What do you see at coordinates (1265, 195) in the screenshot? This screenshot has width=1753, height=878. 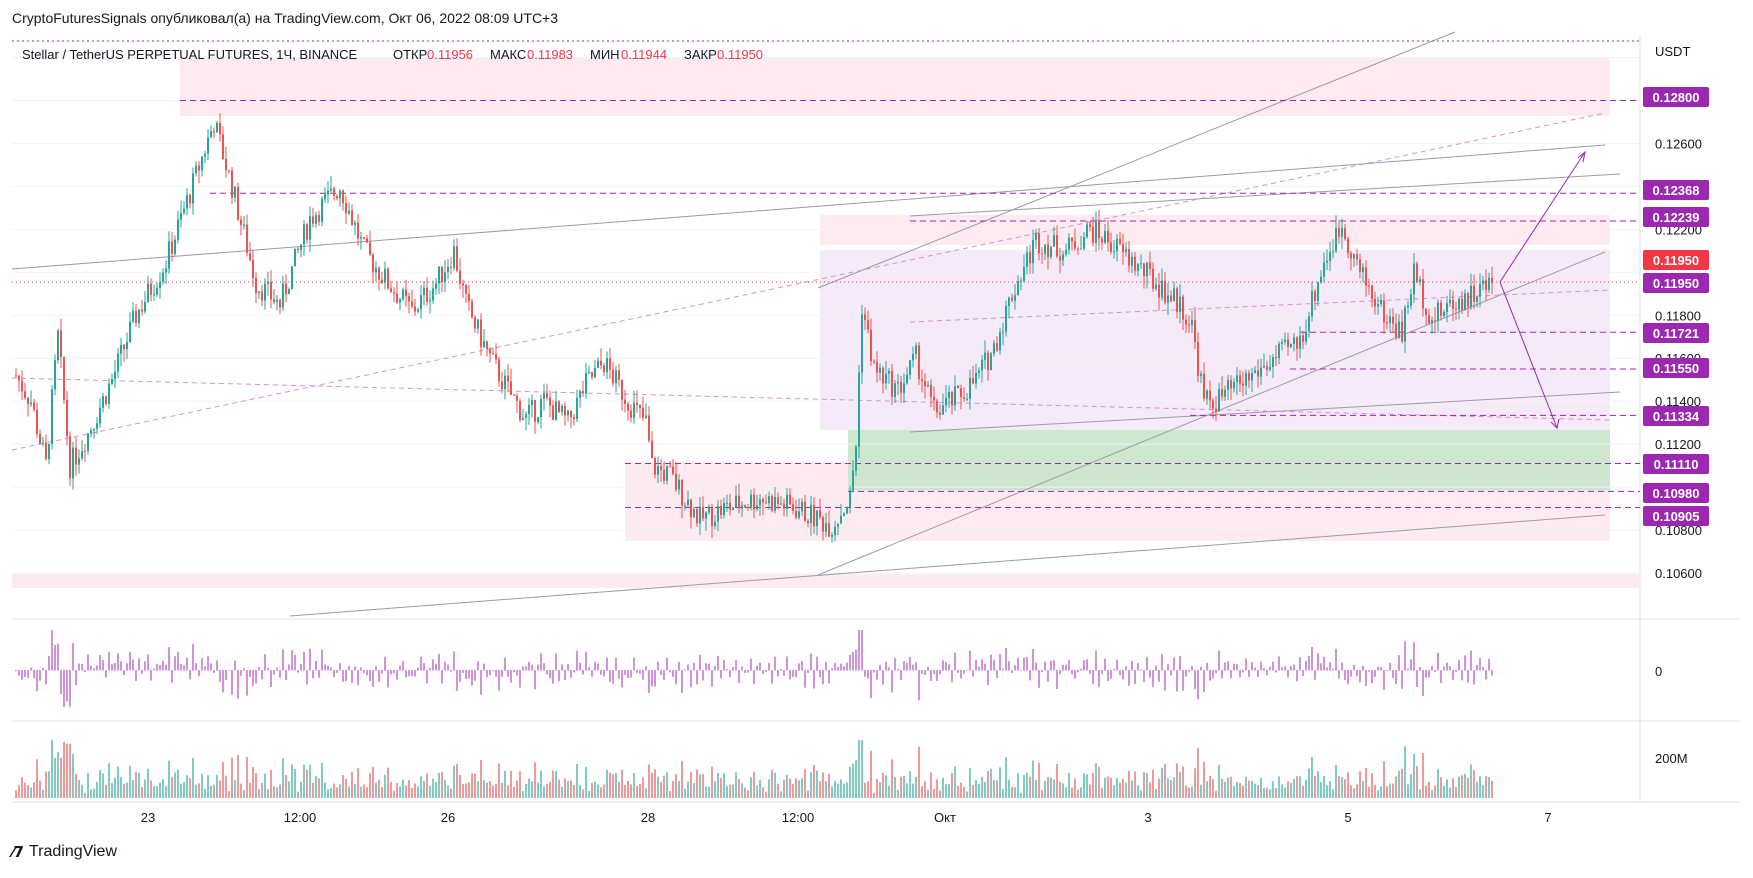 I see `trend-line` at bounding box center [1265, 195].